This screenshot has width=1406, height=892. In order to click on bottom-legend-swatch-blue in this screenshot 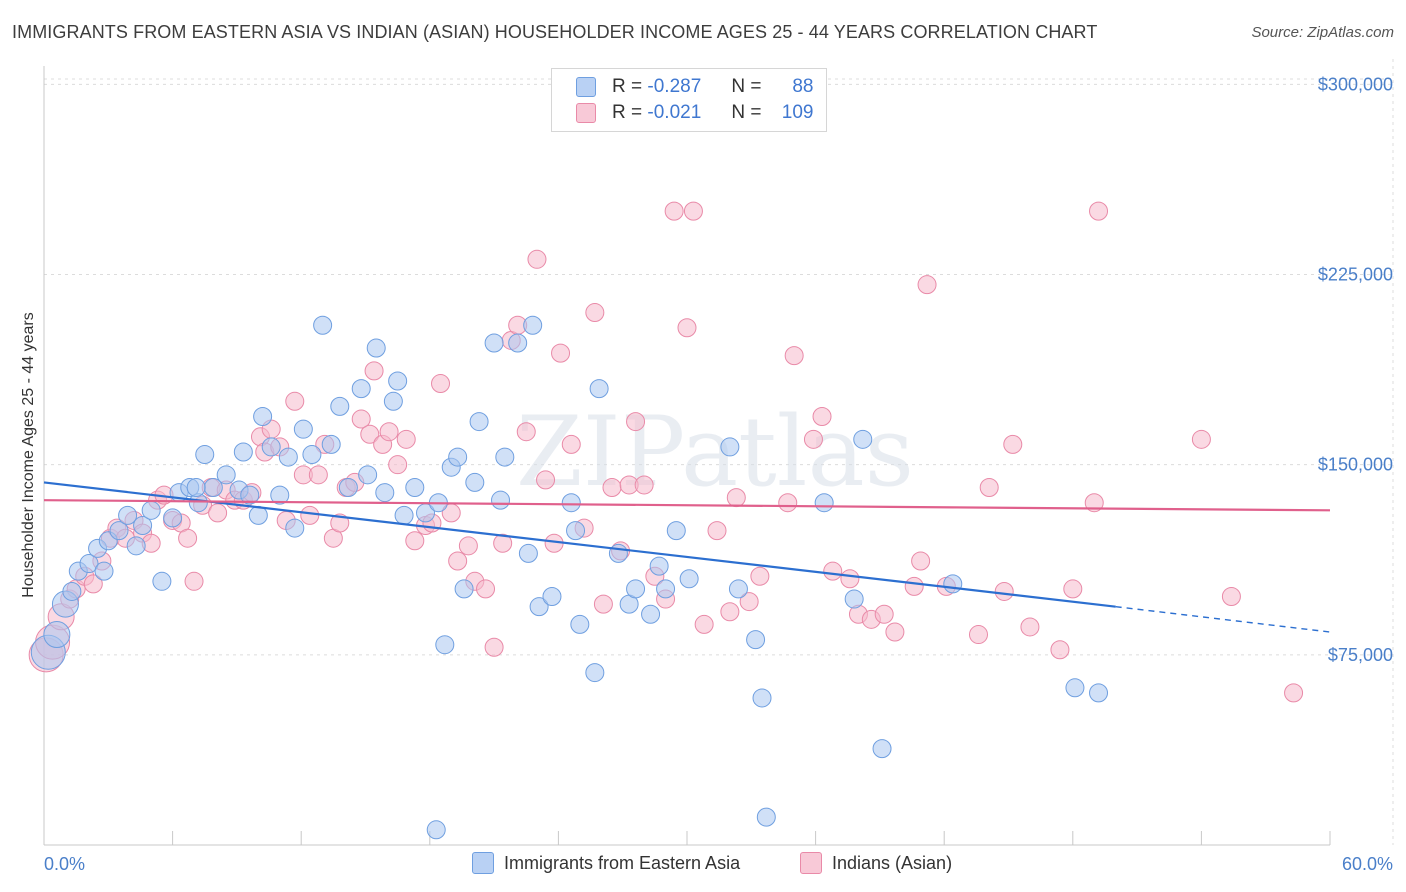, I will do `click(483, 863)`.